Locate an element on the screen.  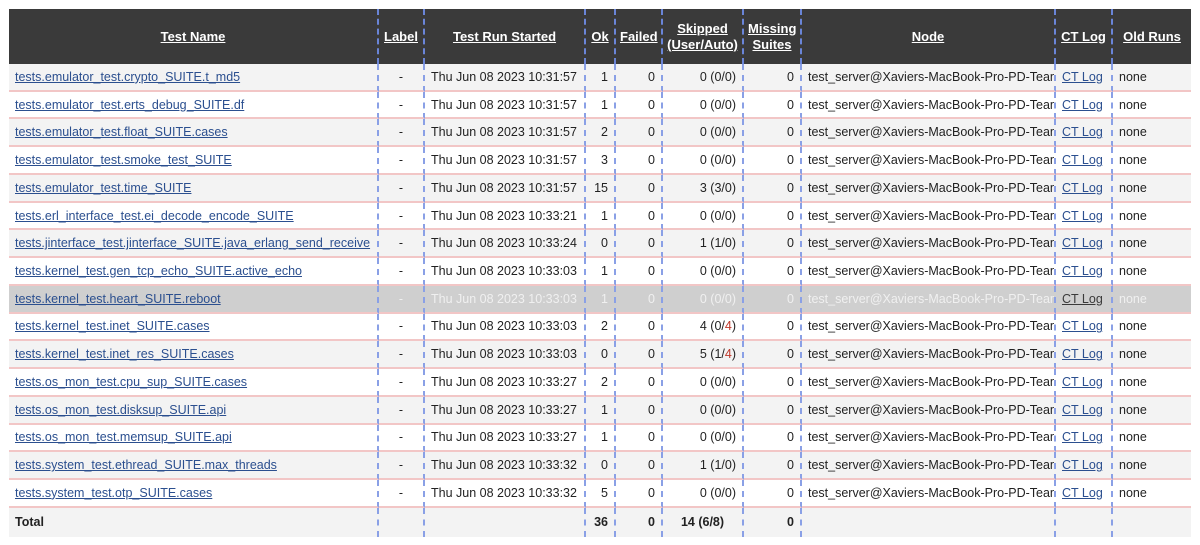
started-cell: Thu Jun 08 2023 10:33:03 is located at coordinates (505, 272).